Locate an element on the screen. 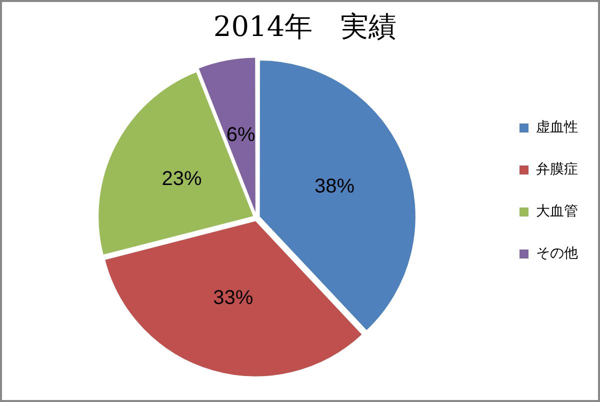 This screenshot has height=402, width=600. data-label: 38% is located at coordinates (334, 186).